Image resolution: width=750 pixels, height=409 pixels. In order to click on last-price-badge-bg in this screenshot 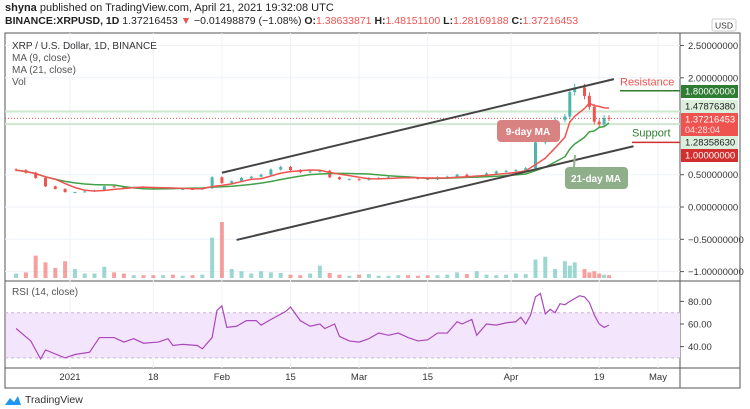, I will do `click(709, 125)`.